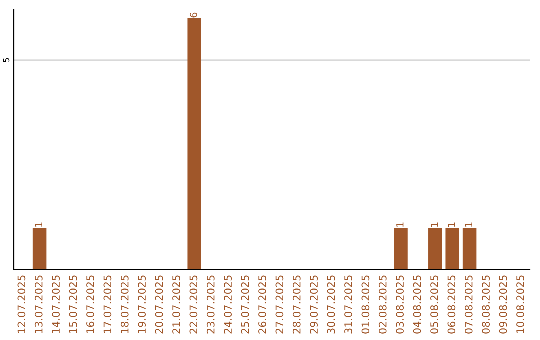 This screenshot has height=340, width=540. What do you see at coordinates (280, 305) in the screenshot?
I see `x-tick-label: 27.07.2025` at bounding box center [280, 305].